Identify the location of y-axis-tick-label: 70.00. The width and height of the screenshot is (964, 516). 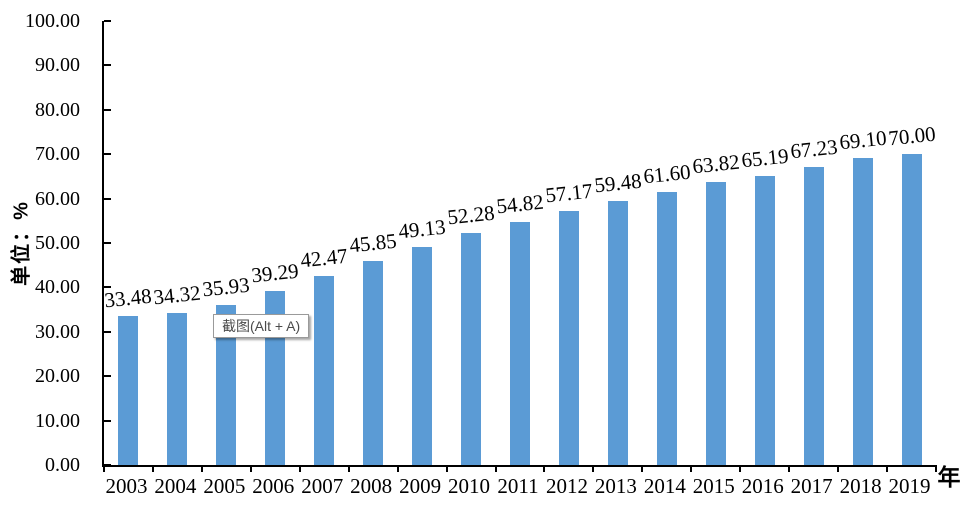
(57, 154).